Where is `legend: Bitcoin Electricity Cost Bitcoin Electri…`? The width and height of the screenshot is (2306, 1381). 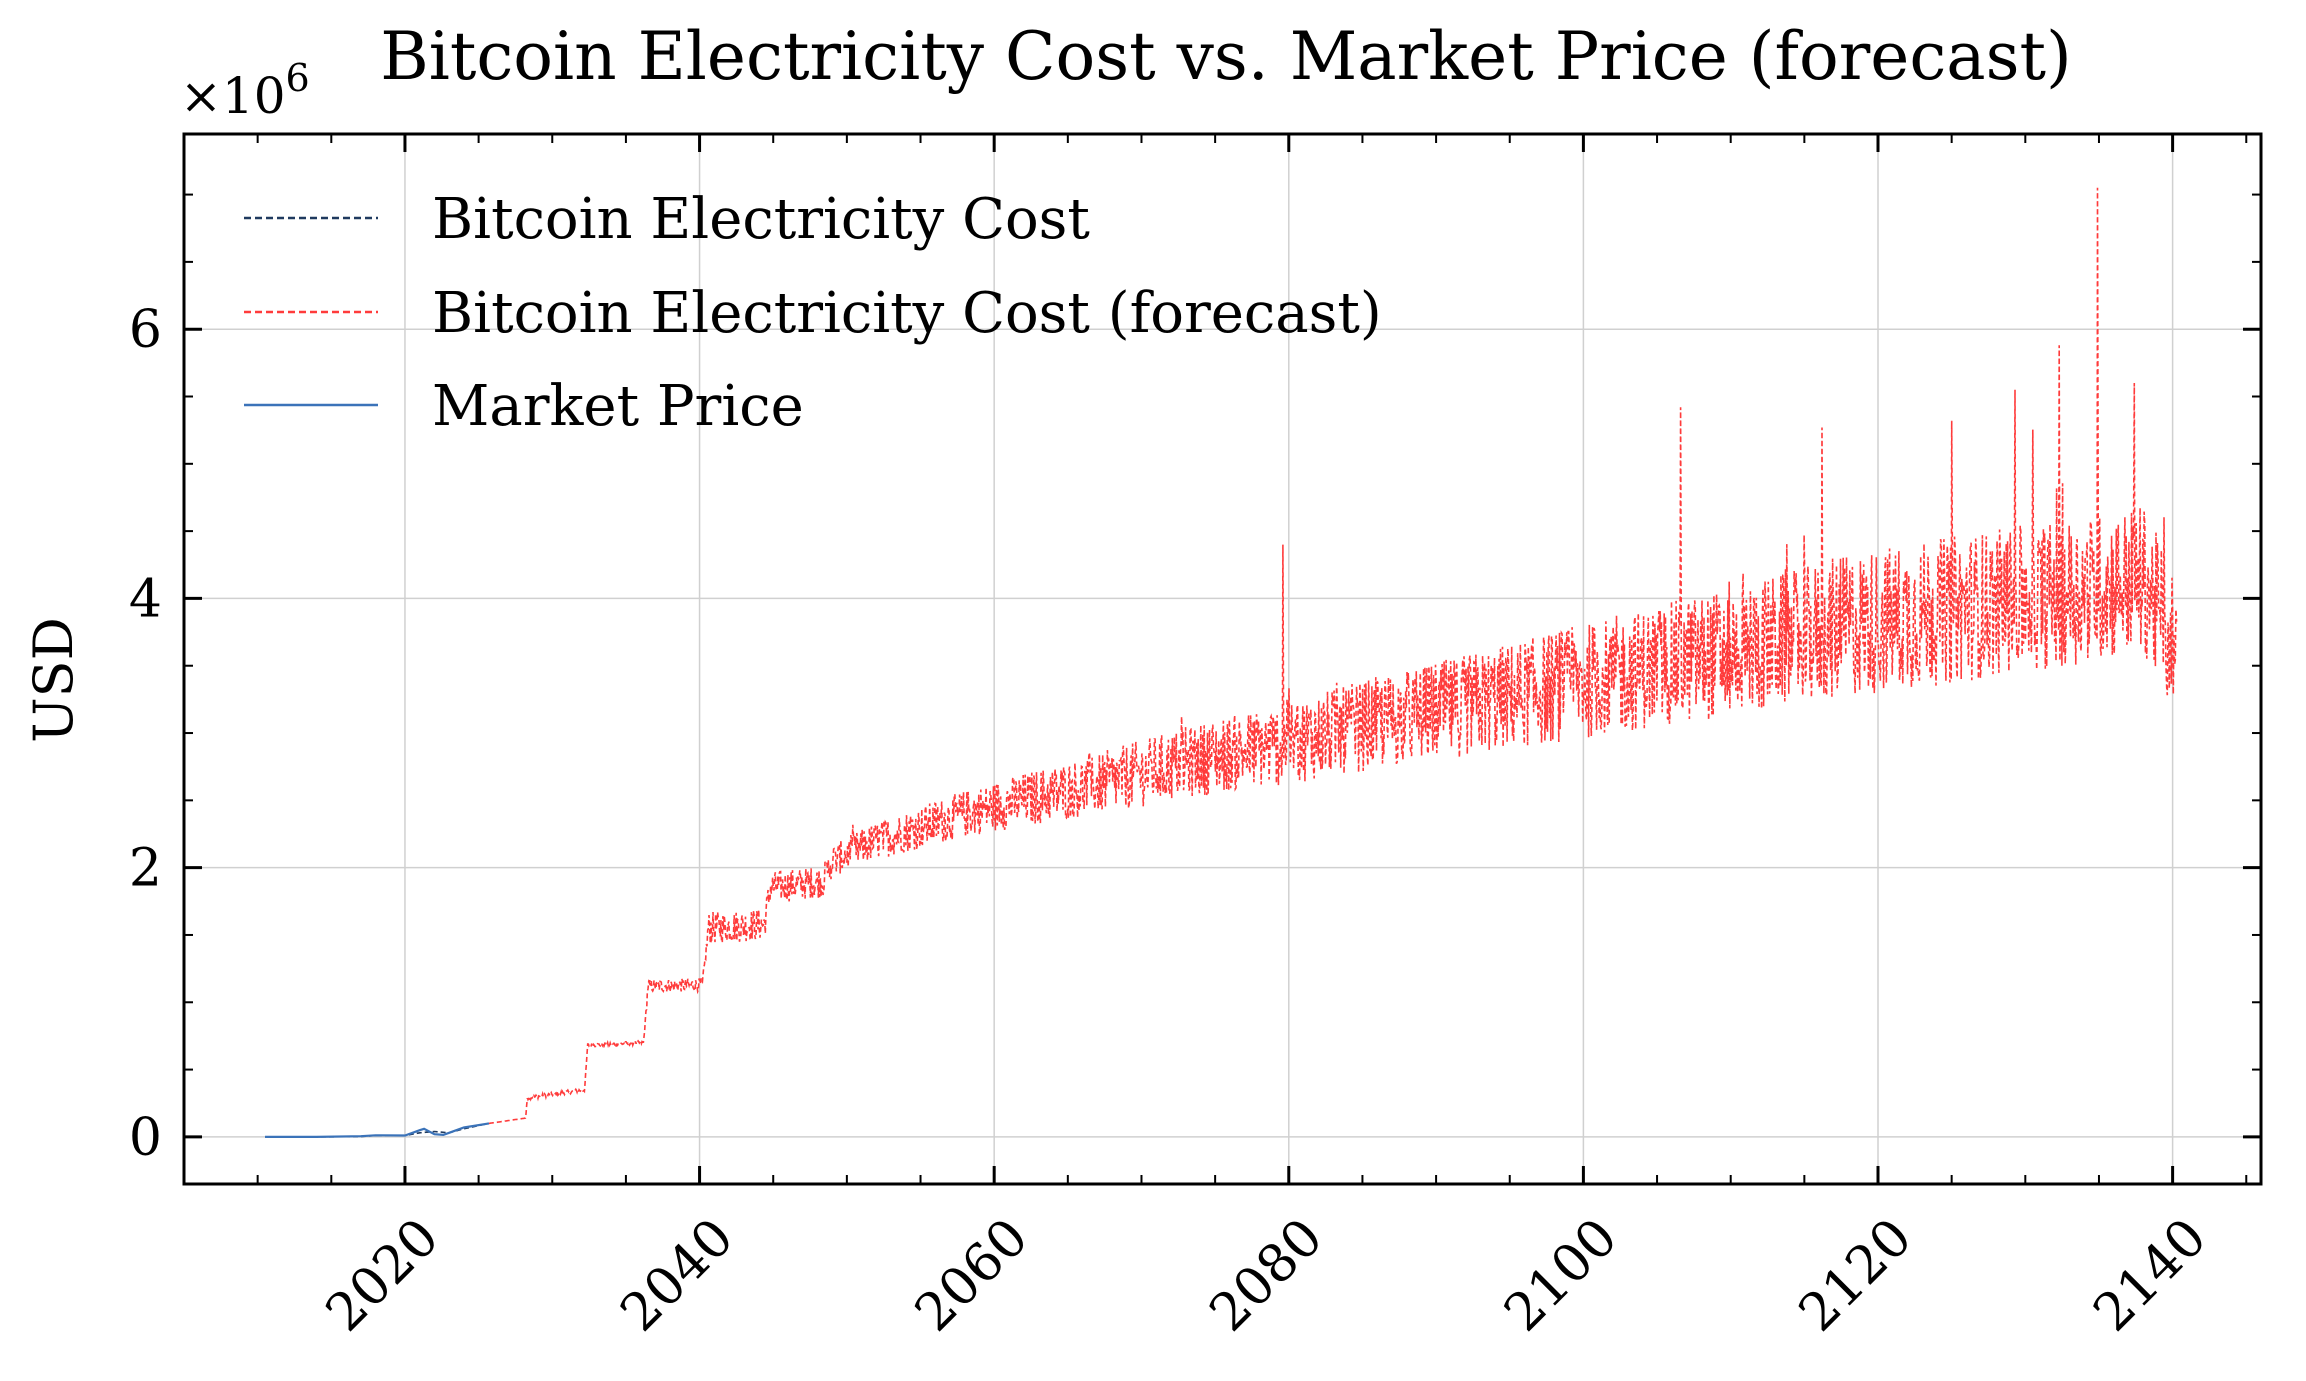 legend: Bitcoin Electricity Cost Bitcoin Electri… is located at coordinates (813, 313).